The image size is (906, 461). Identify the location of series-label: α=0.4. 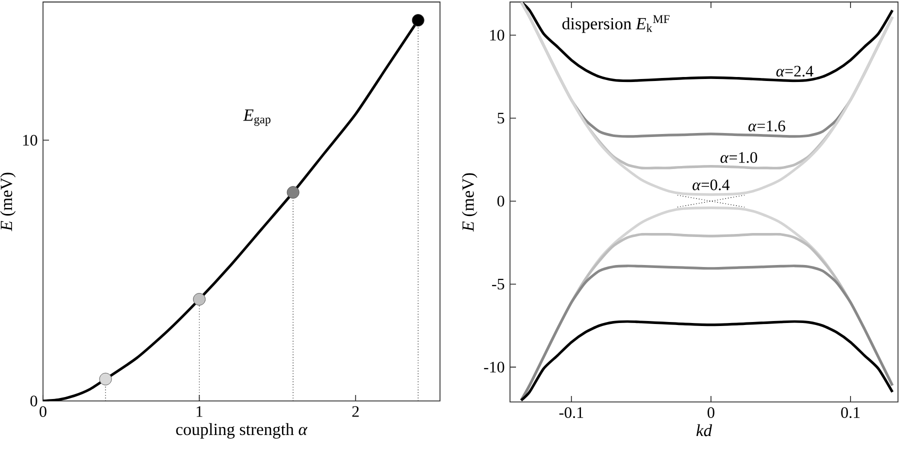
(711, 184).